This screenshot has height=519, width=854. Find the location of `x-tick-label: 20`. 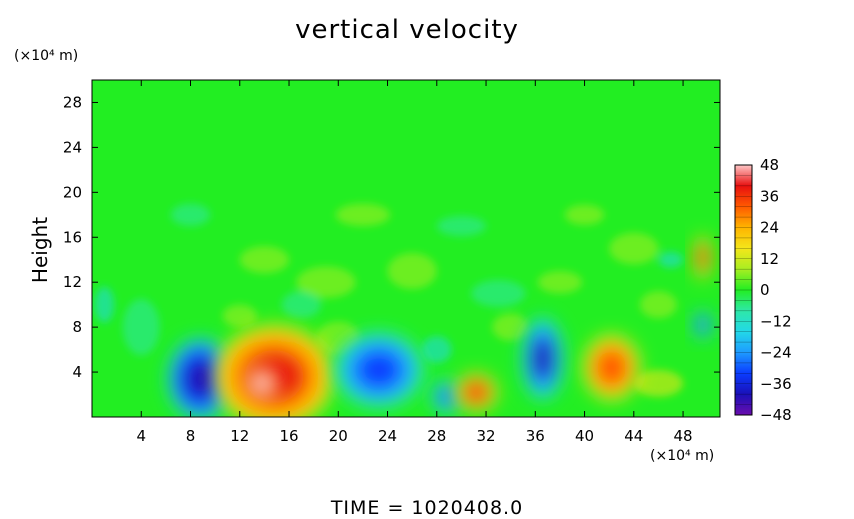

x-tick-label: 20 is located at coordinates (338, 436).